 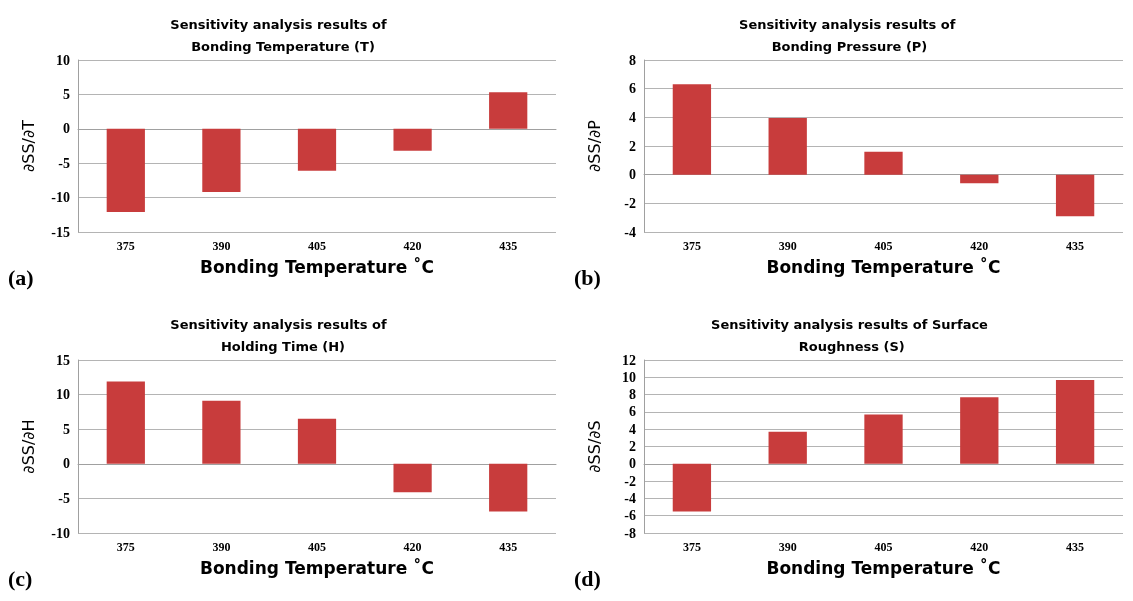 What do you see at coordinates (587, 578) in the screenshot?
I see `text: (d)` at bounding box center [587, 578].